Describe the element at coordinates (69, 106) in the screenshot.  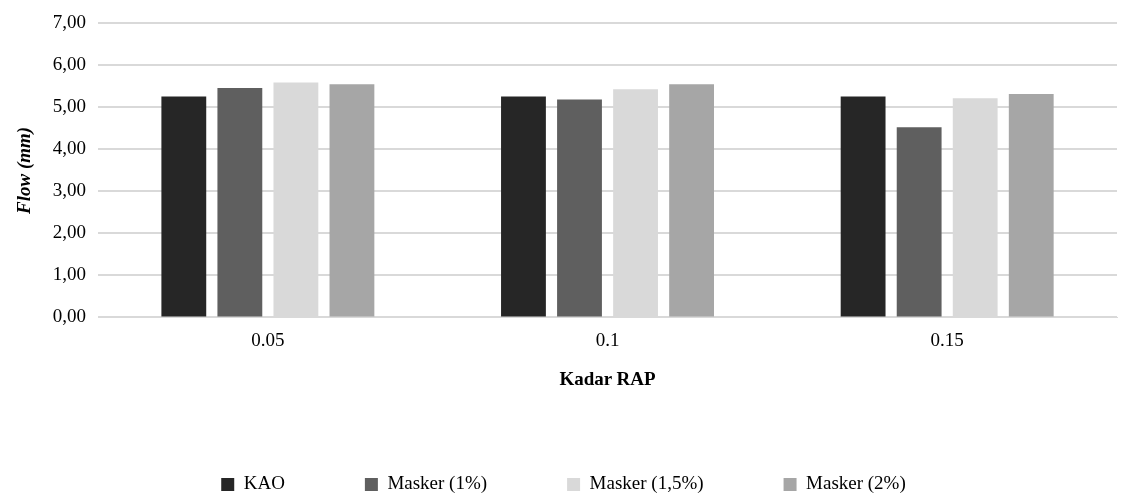
I see `y-tick-label: 5,00` at that location.